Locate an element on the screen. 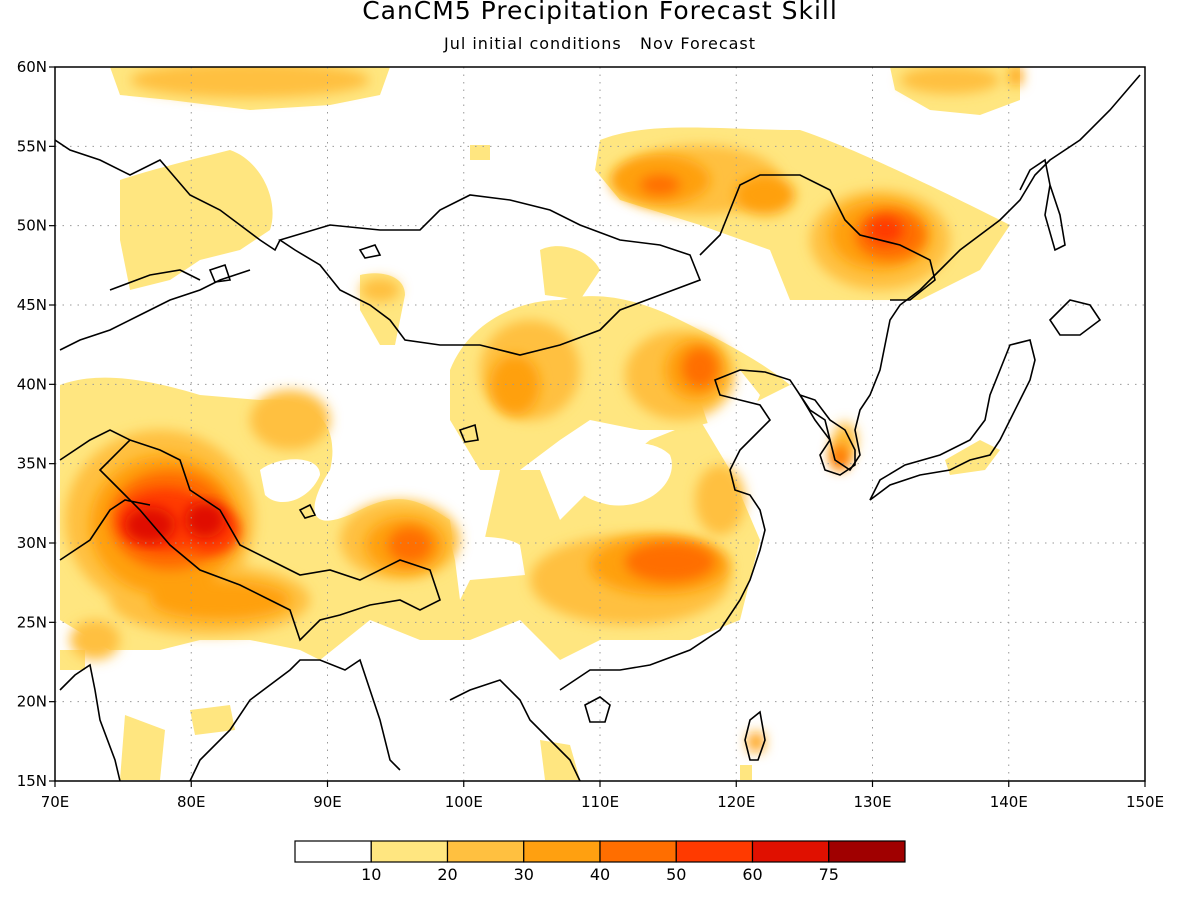  lon-tick-label: 80E is located at coordinates (191, 802).